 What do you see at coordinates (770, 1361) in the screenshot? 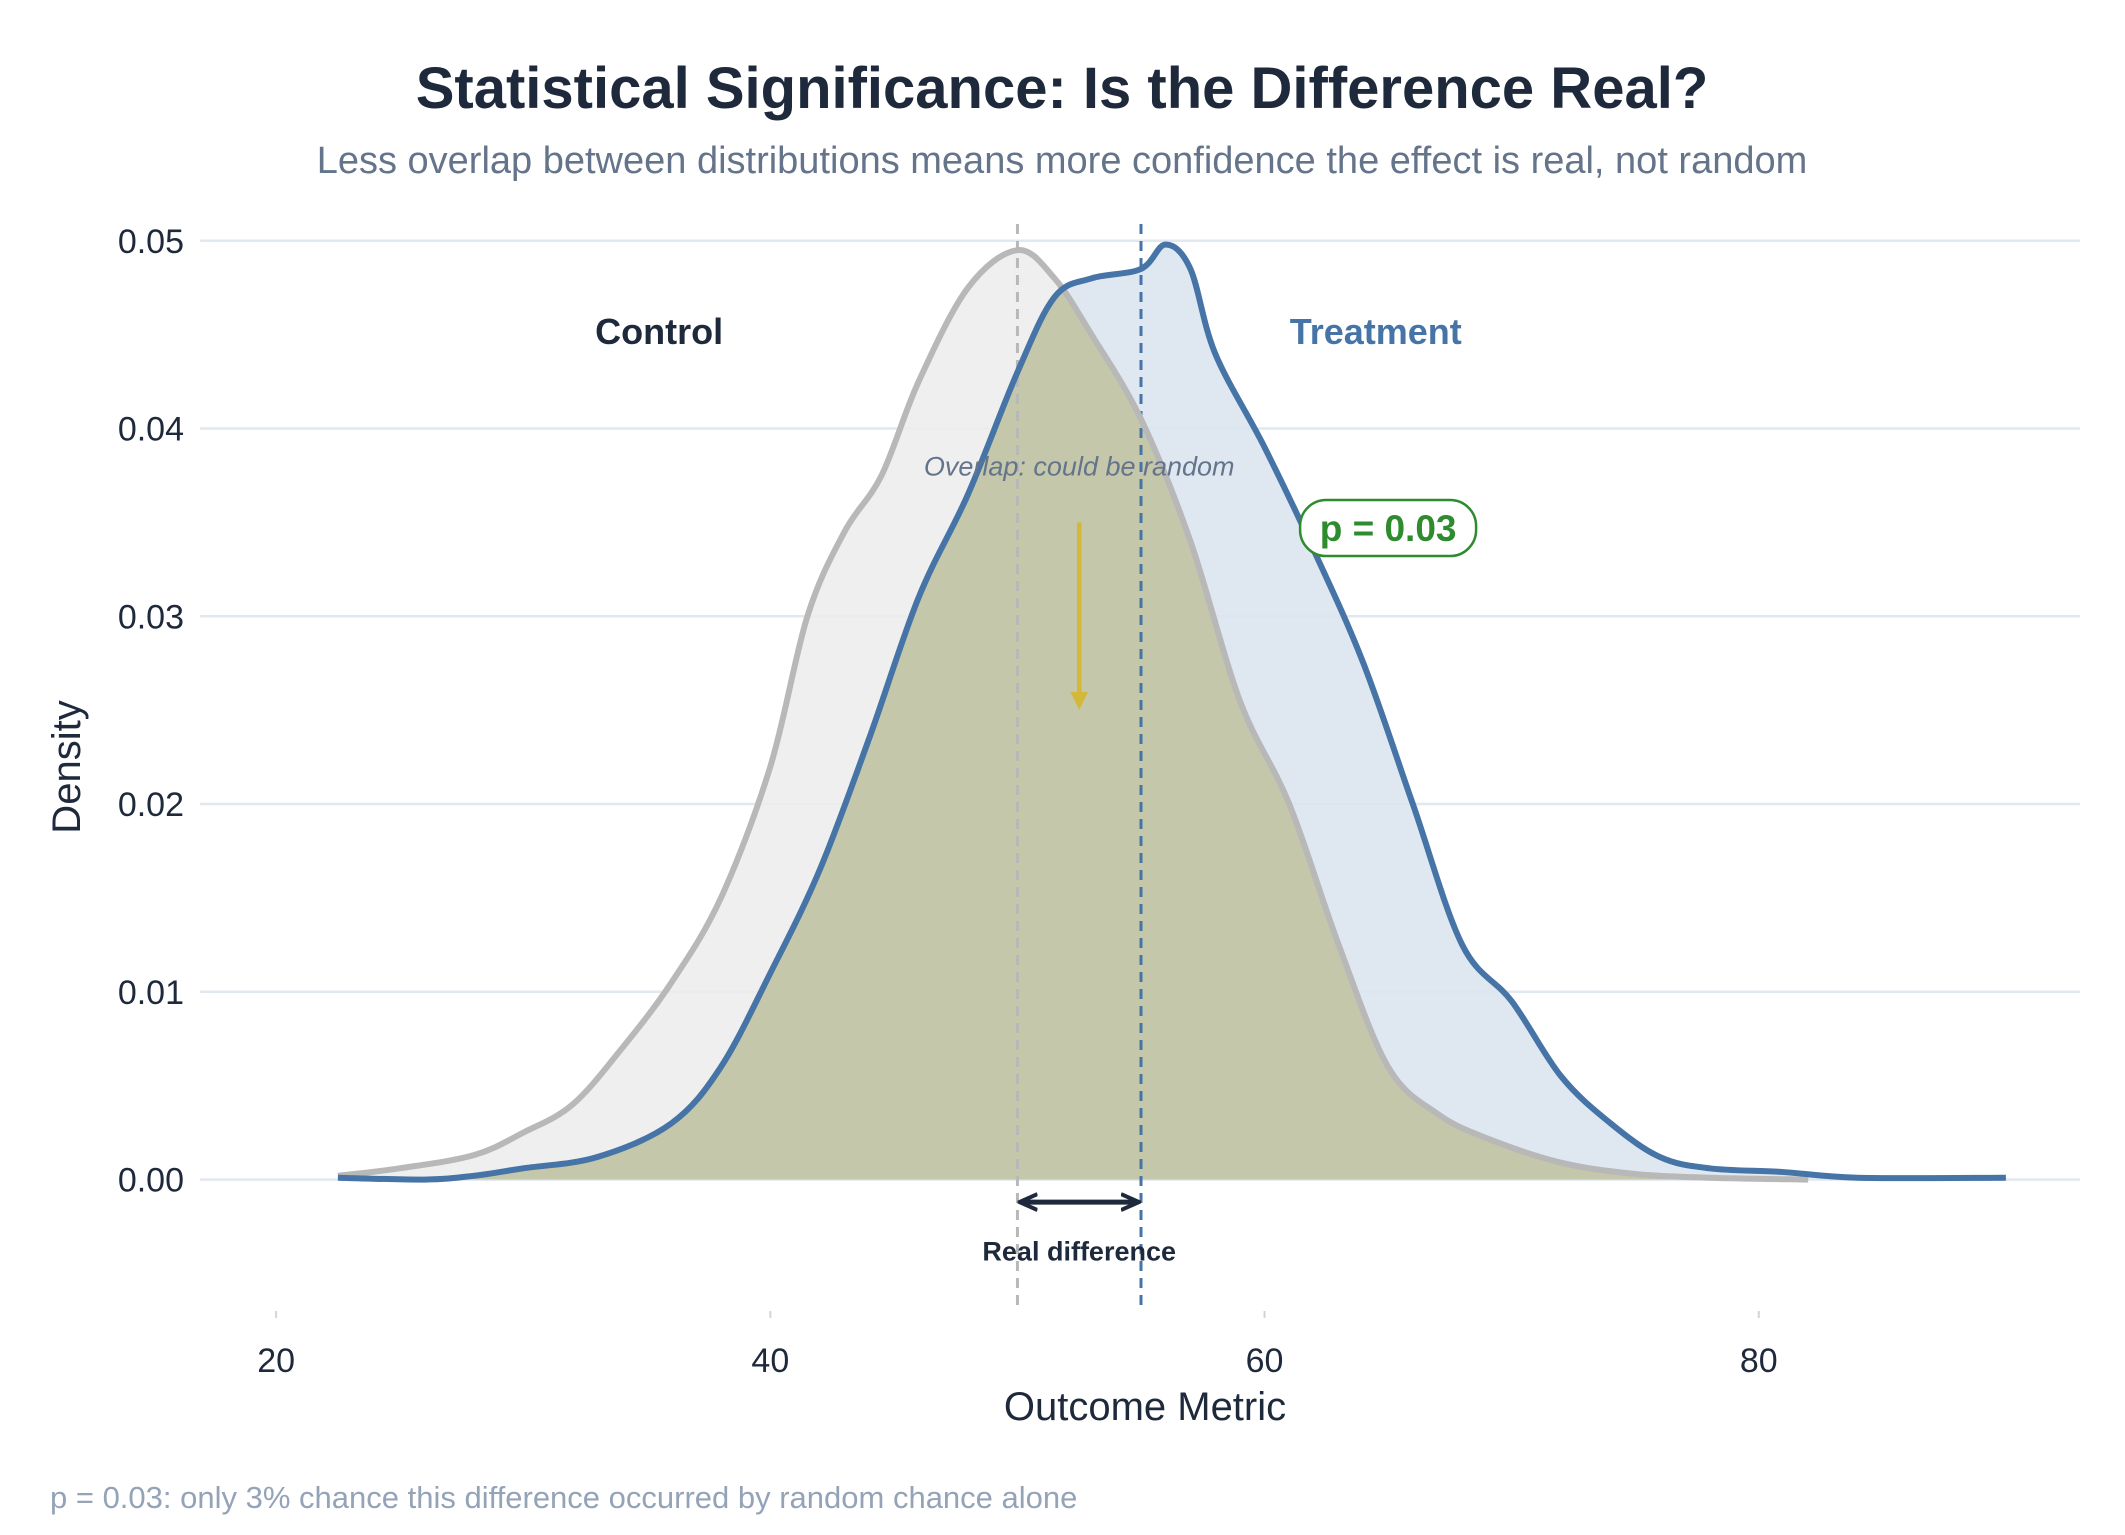
I see `x-tick-label: 40` at bounding box center [770, 1361].